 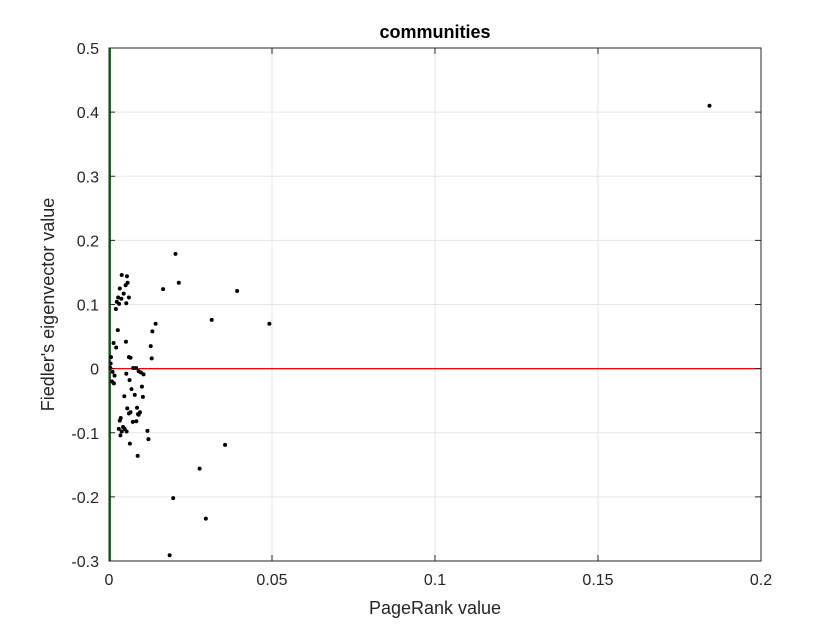 What do you see at coordinates (48, 305) in the screenshot?
I see `y-axis-title: Fiedler's eigenvector value` at bounding box center [48, 305].